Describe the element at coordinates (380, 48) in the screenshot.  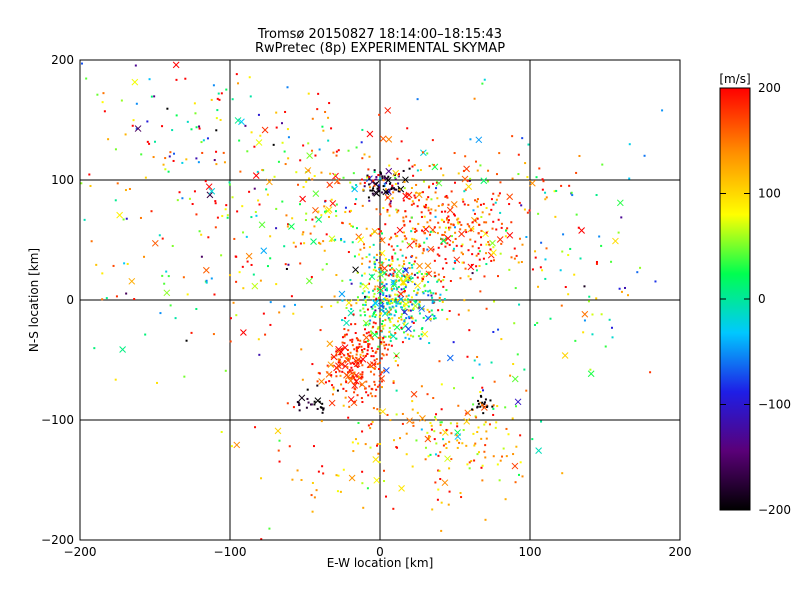
I see `chart-subtitle: RwPretec (8p) EXPERIMENTAL SKYMAP` at that location.